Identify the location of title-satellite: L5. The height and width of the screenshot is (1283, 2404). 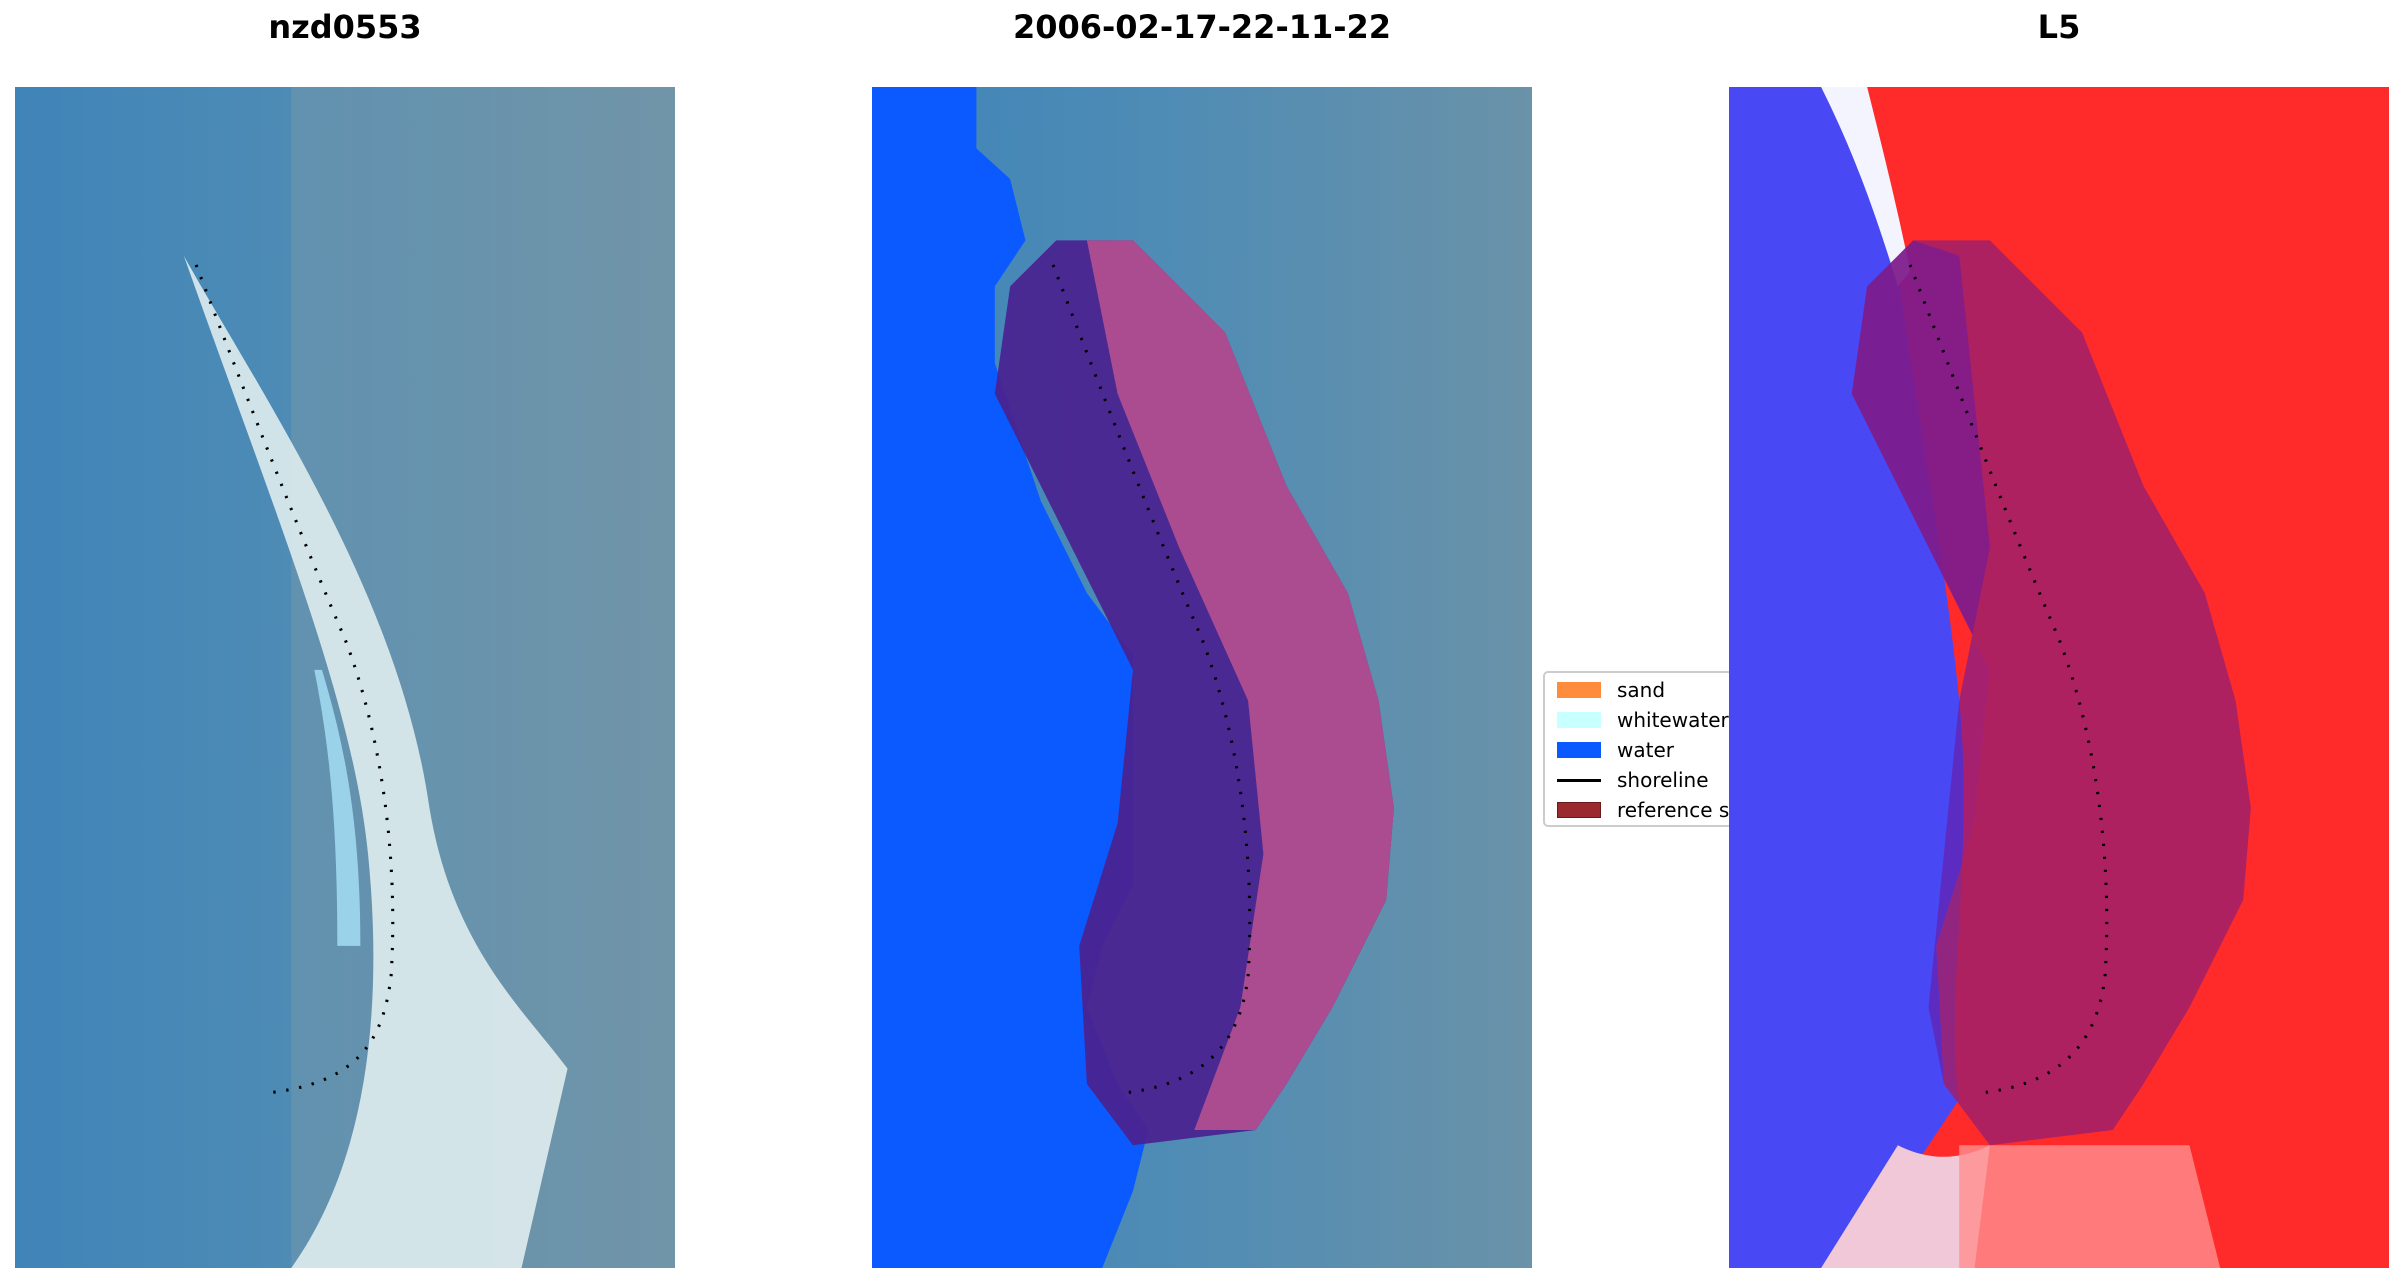
(2059, 27).